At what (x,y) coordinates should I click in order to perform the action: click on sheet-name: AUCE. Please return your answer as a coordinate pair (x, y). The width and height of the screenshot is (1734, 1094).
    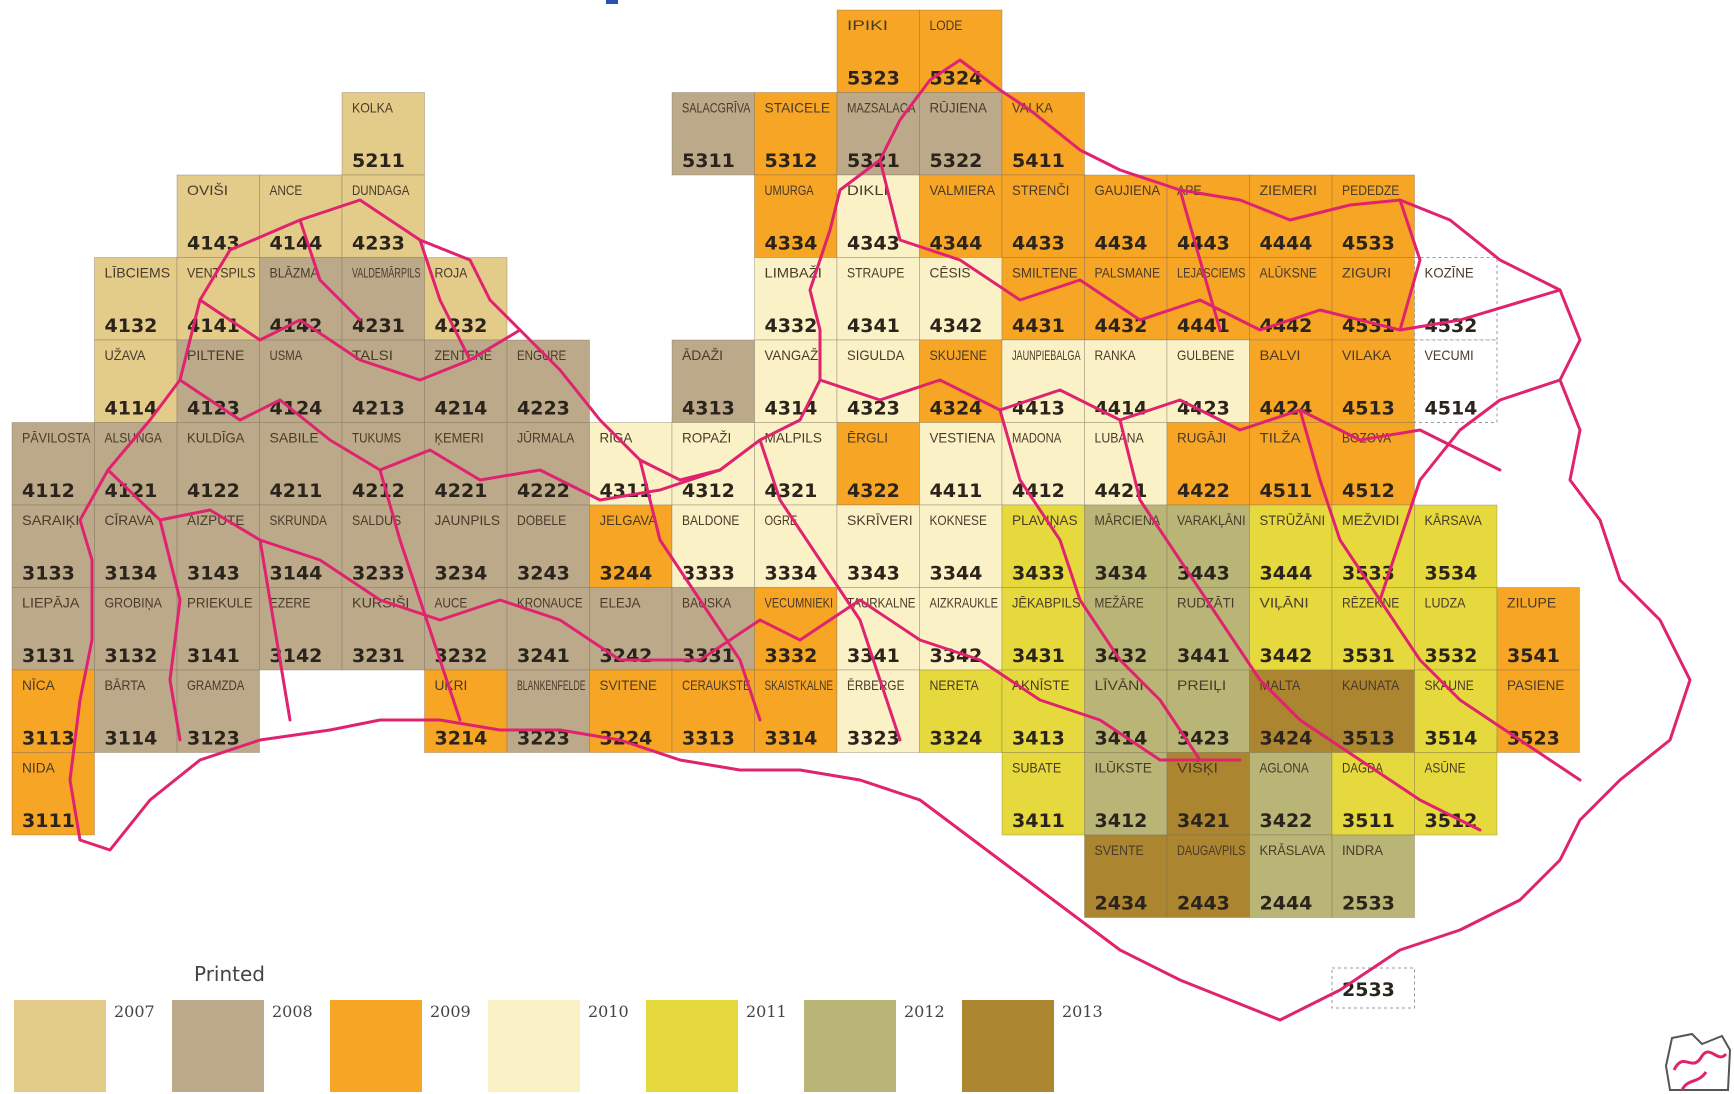
    Looking at the image, I should click on (451, 603).